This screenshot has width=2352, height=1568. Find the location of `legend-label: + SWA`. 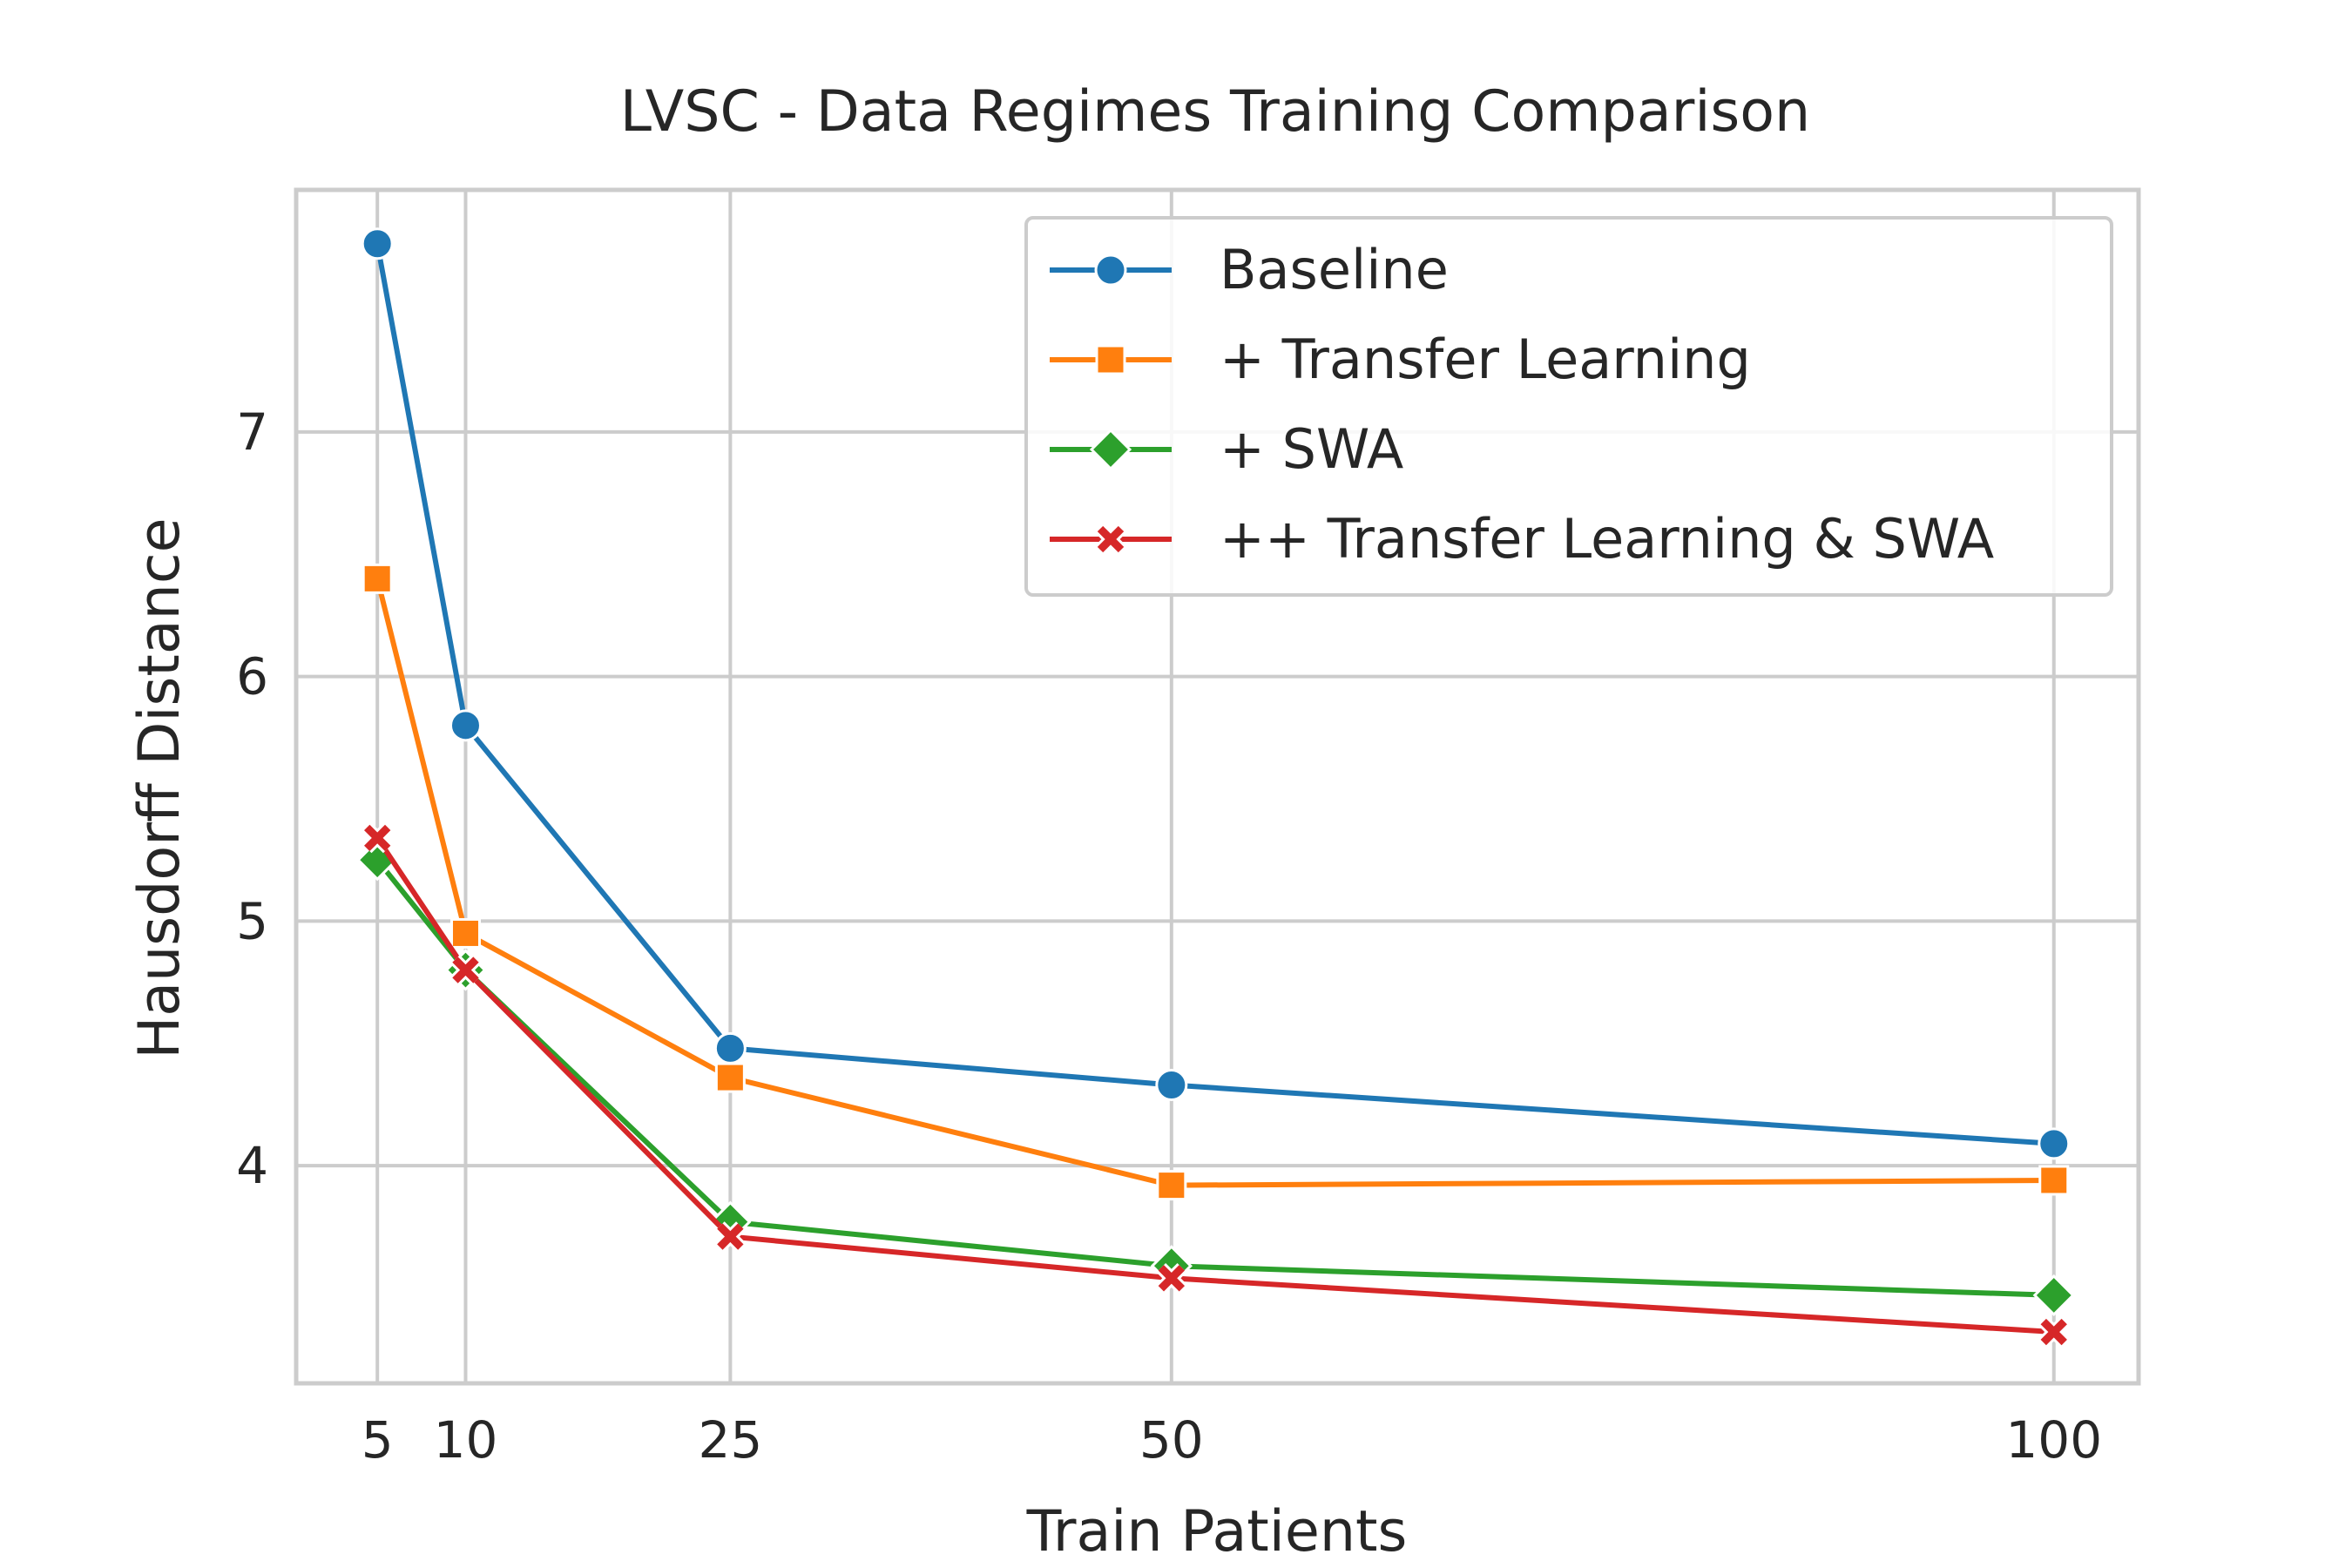

legend-label: + SWA is located at coordinates (1311, 449).